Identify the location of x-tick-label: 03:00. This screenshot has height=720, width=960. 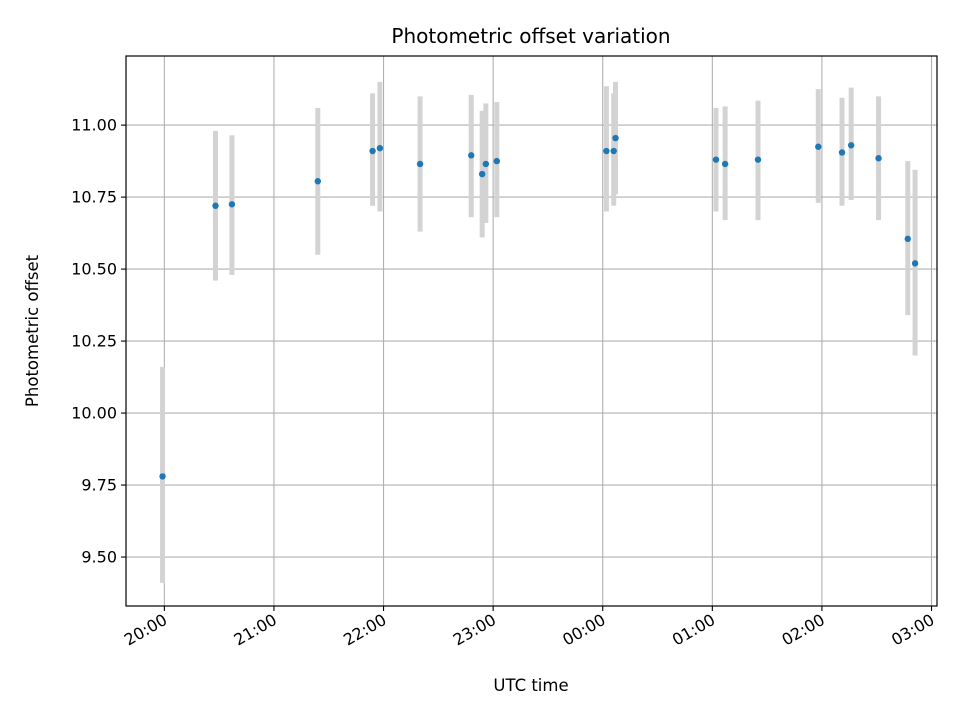
(912, 630).